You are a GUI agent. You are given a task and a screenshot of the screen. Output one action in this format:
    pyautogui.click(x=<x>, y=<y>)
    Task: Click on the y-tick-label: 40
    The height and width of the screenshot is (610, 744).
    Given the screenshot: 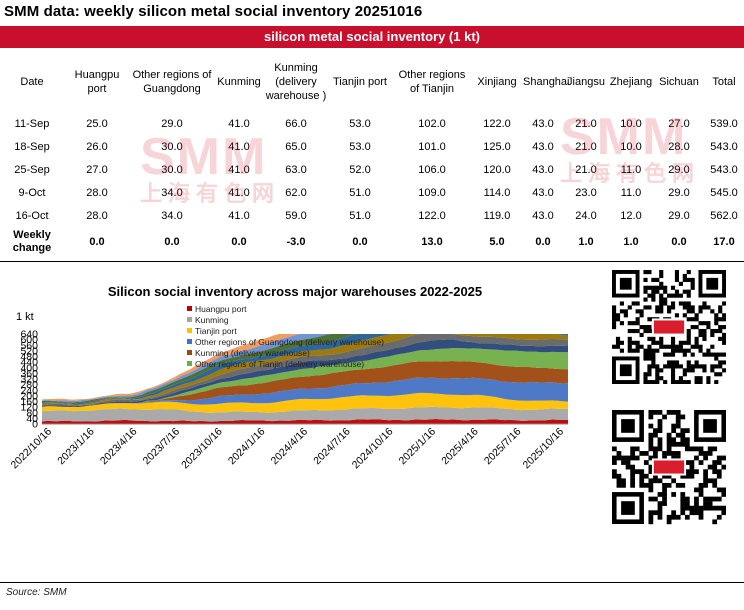 What is the action you would take?
    pyautogui.click(x=32, y=419)
    